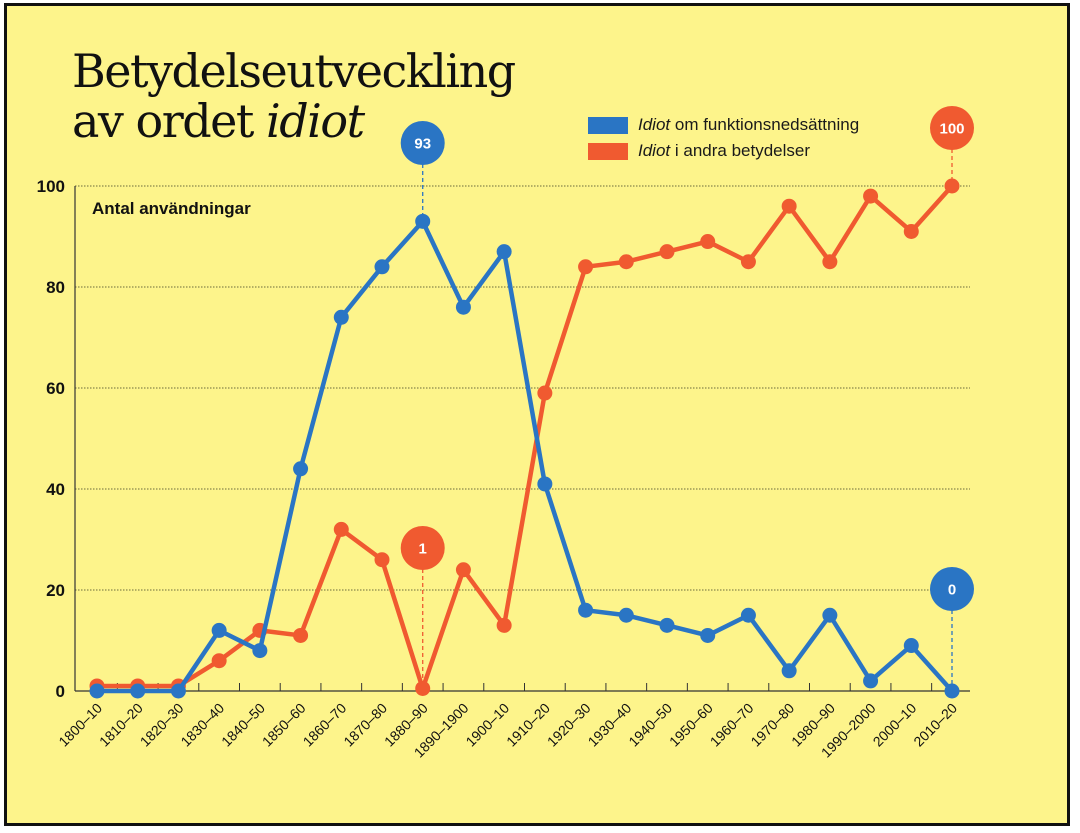 The width and height of the screenshot is (1080, 833). I want to click on legend-item-blue: Idiot om funktionsnedsättning, so click(723, 125).